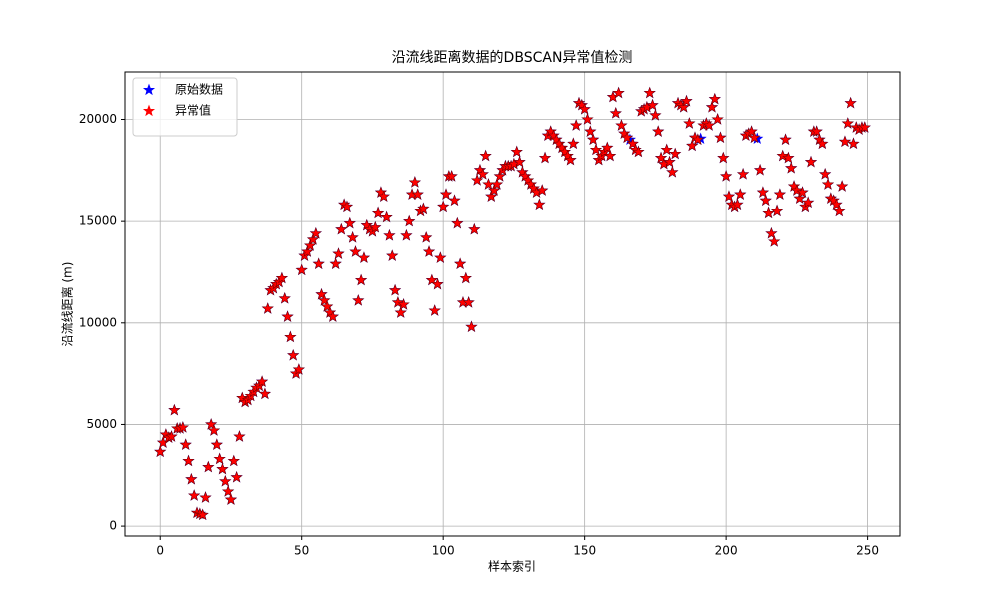 The image size is (1000, 600). Describe the element at coordinates (512, 566) in the screenshot. I see `x-axis-label: 样本索引` at that location.